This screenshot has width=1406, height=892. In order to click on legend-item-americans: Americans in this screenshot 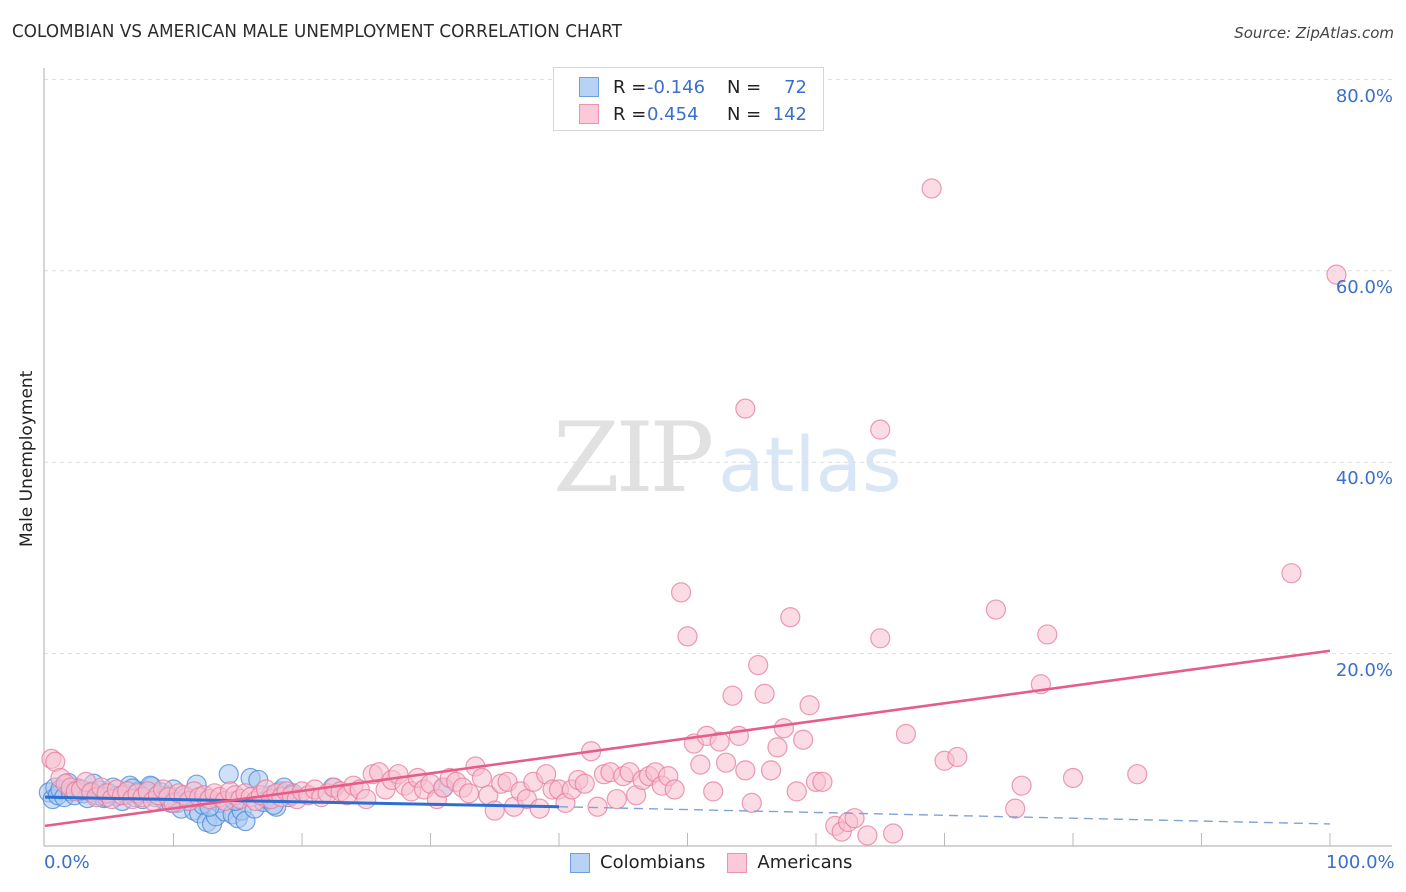, I will do `click(789, 862)`.